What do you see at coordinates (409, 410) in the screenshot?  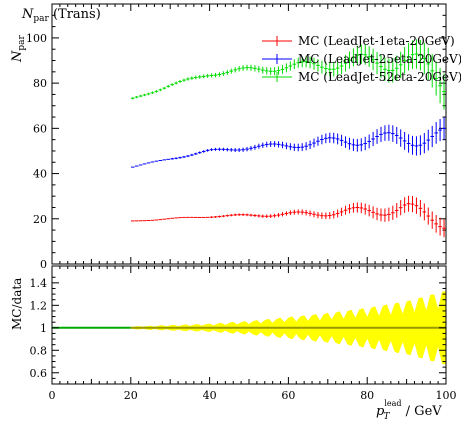 I see `x-axis-label: plead T / GeV` at bounding box center [409, 410].